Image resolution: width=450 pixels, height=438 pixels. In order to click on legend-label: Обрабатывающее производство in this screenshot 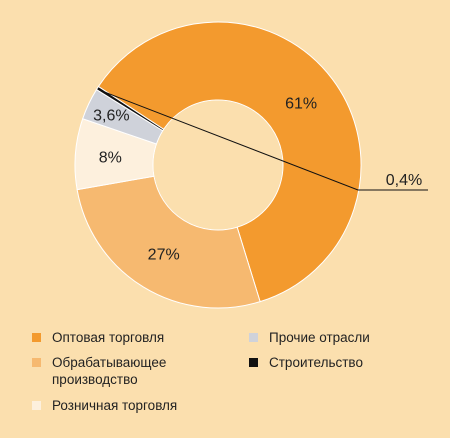, I will do `click(109, 371)`.